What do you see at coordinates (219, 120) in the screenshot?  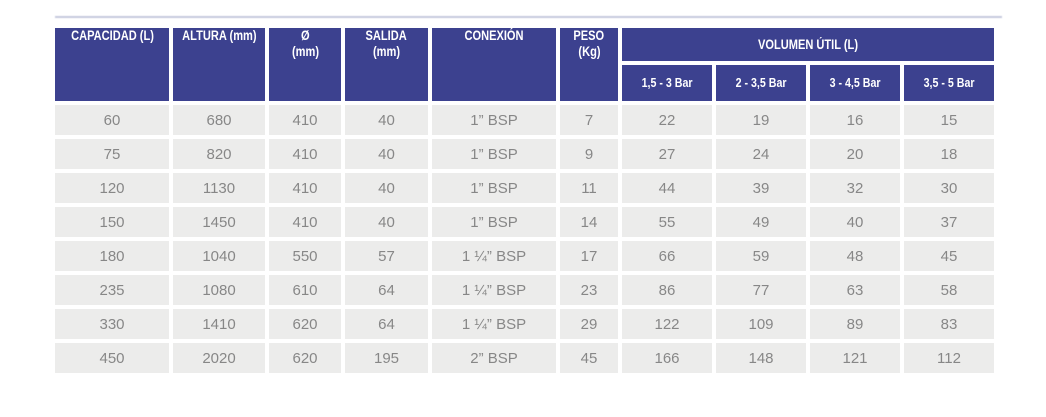 I see `table-cell: 680` at bounding box center [219, 120].